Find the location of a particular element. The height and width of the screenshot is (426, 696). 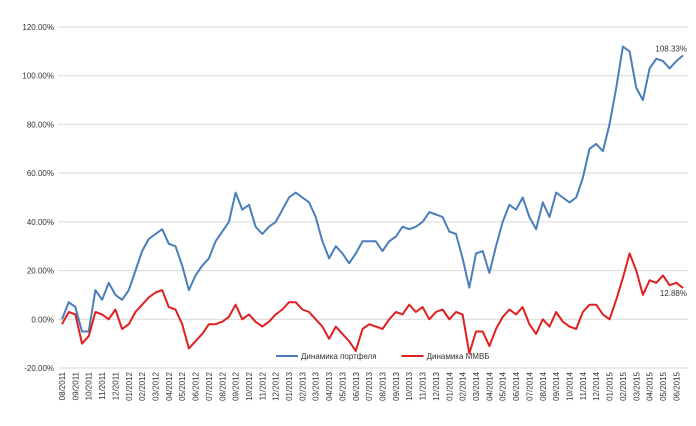

x-tick-label: 05/2013 is located at coordinates (342, 385).